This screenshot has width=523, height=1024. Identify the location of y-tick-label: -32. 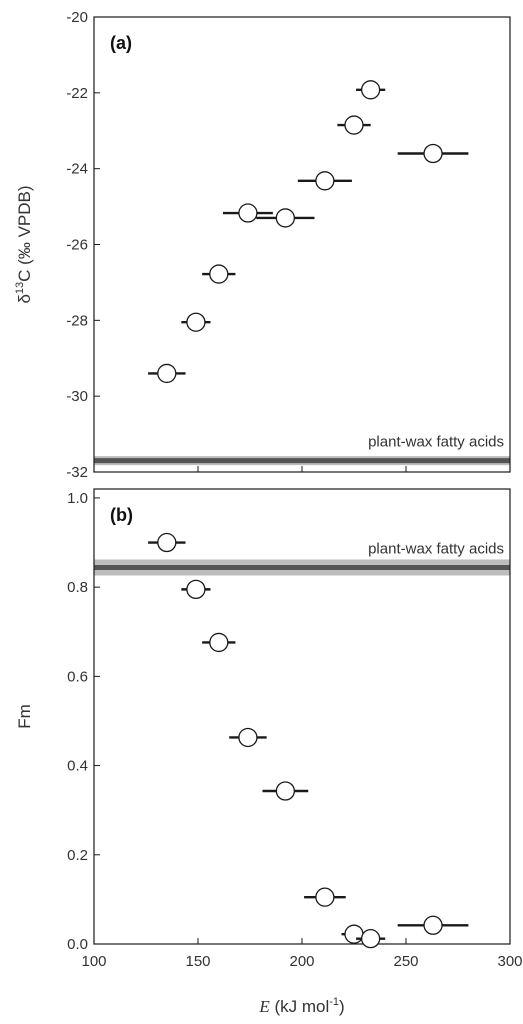
(77, 472).